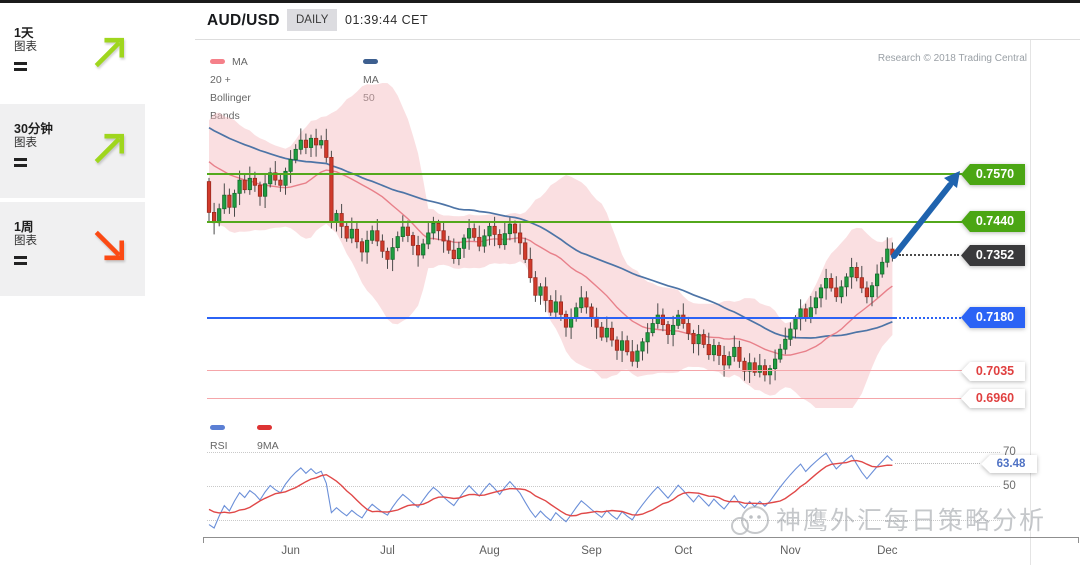 The image size is (1080, 571). What do you see at coordinates (264, 428) in the screenshot?
I see `nine-ma-swatch-icon` at bounding box center [264, 428].